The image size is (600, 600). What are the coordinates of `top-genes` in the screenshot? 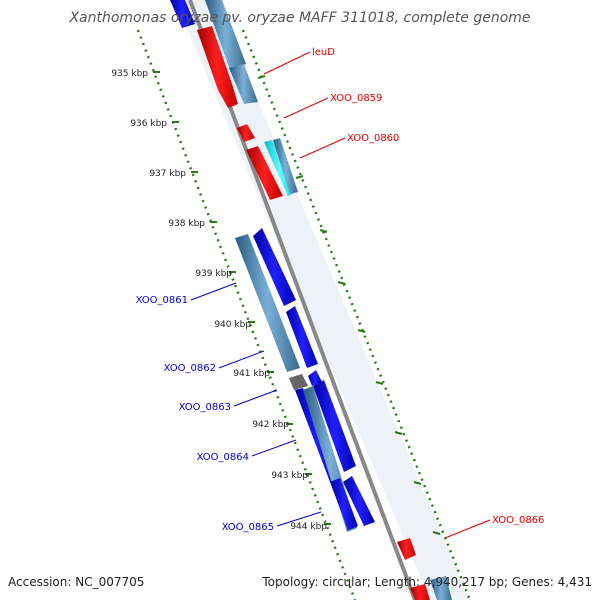 It's located at (214, 52).